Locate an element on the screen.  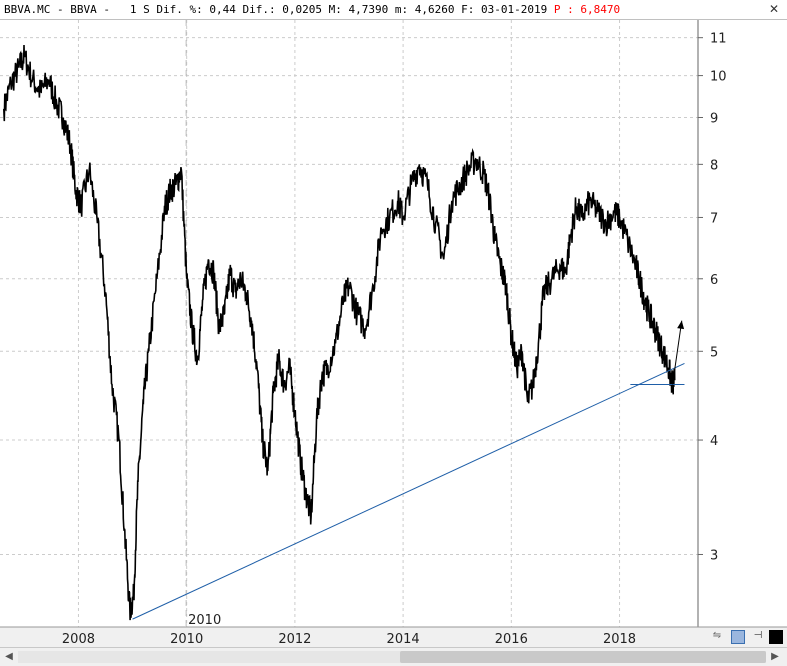
dif-value: 0,0205 is located at coordinates (302, 9).